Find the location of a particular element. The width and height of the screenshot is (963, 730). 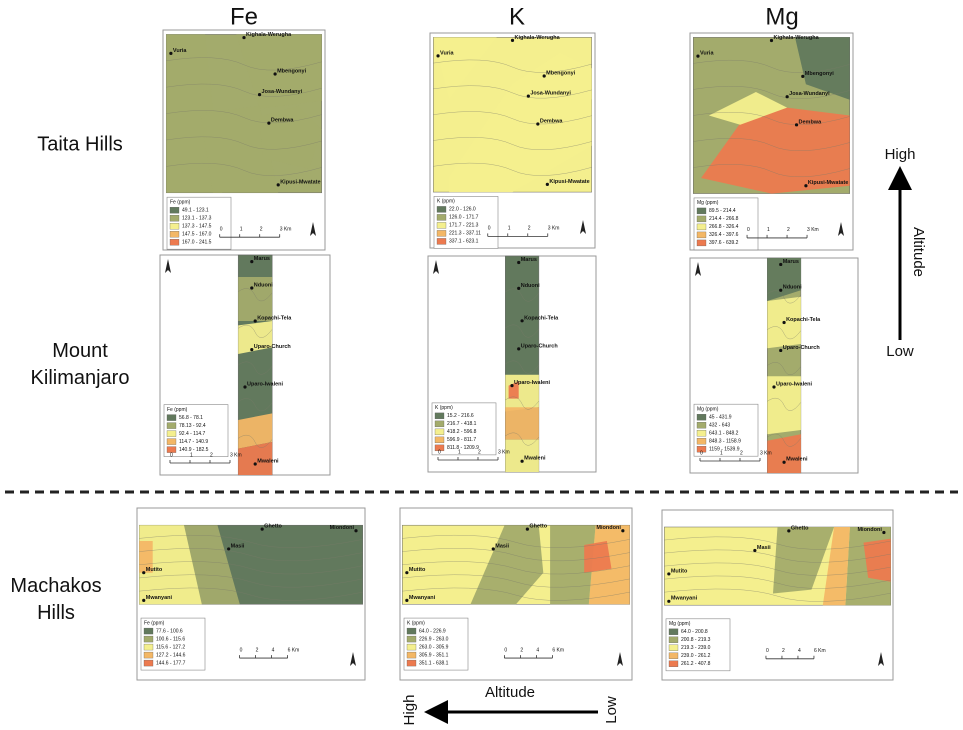

scale-label: 3 Km is located at coordinates (813, 230).